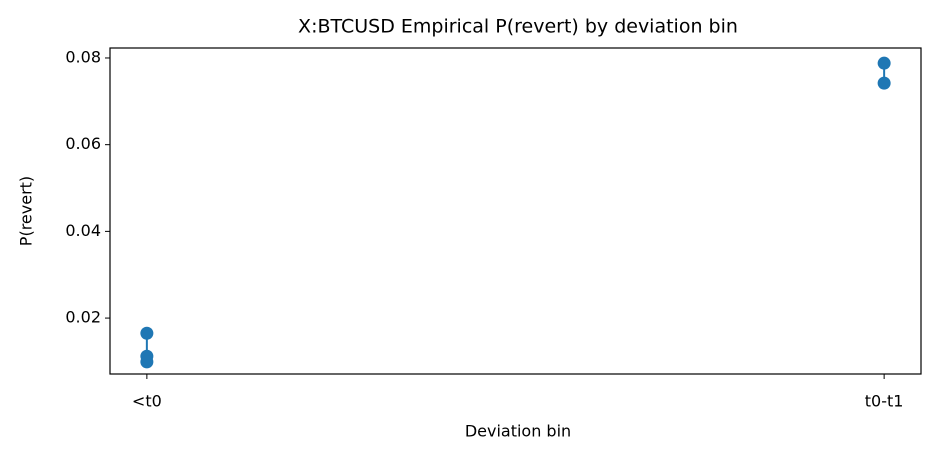  Describe the element at coordinates (83, 143) in the screenshot. I see `y-tick-label: 0.06` at that location.